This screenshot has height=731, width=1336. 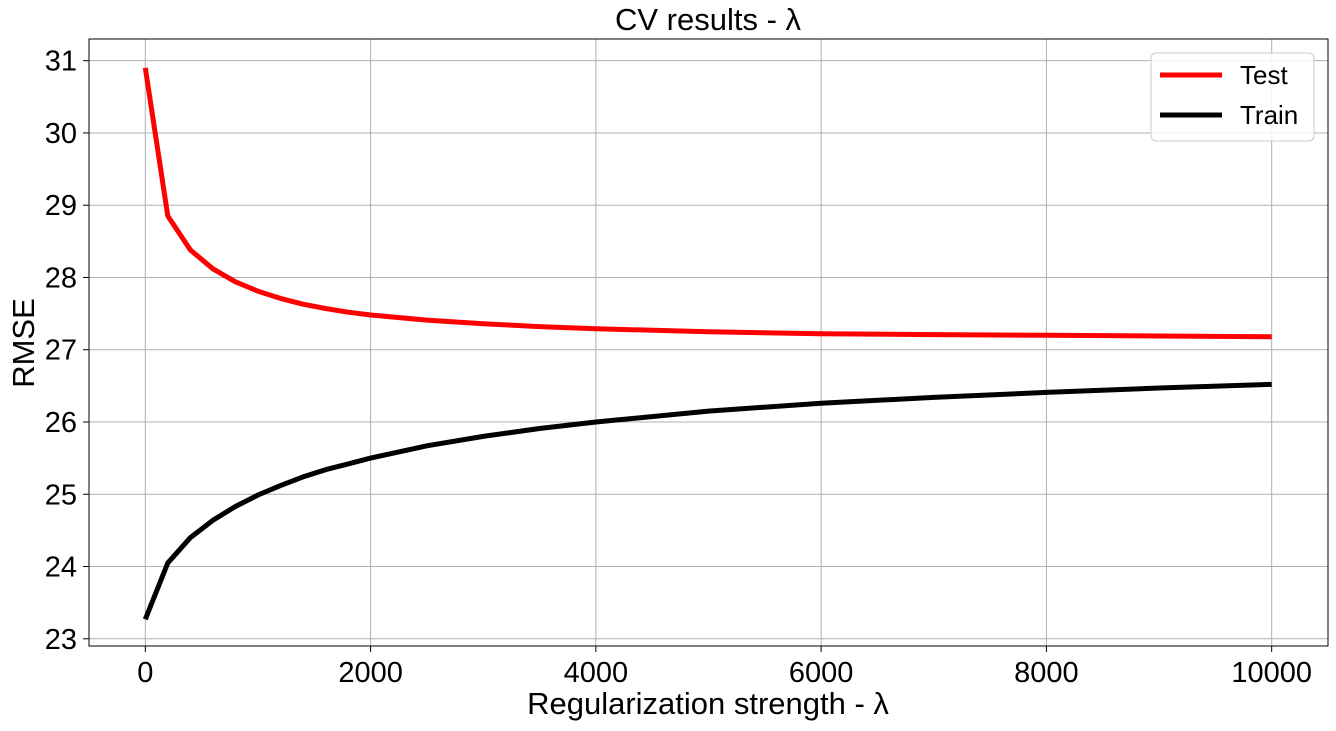 What do you see at coordinates (1264, 75) in the screenshot?
I see `legend-label-test: Test` at bounding box center [1264, 75].